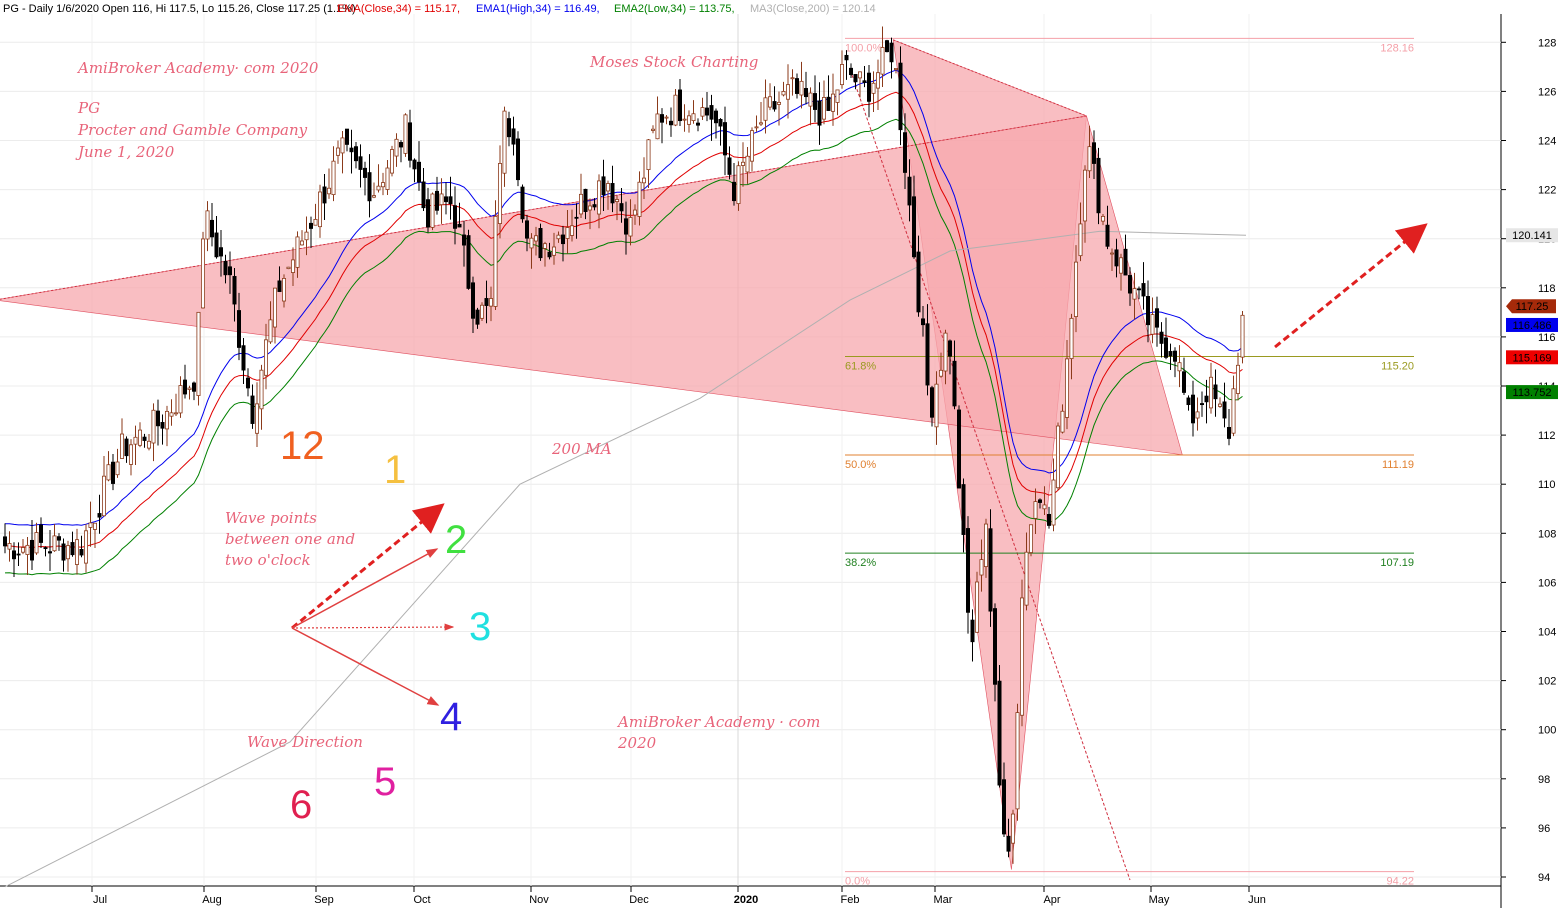 Image resolution: width=1561 pixels, height=908 pixels. Describe the element at coordinates (480, 627) in the screenshot. I see `clock-number-3: 3` at that location.